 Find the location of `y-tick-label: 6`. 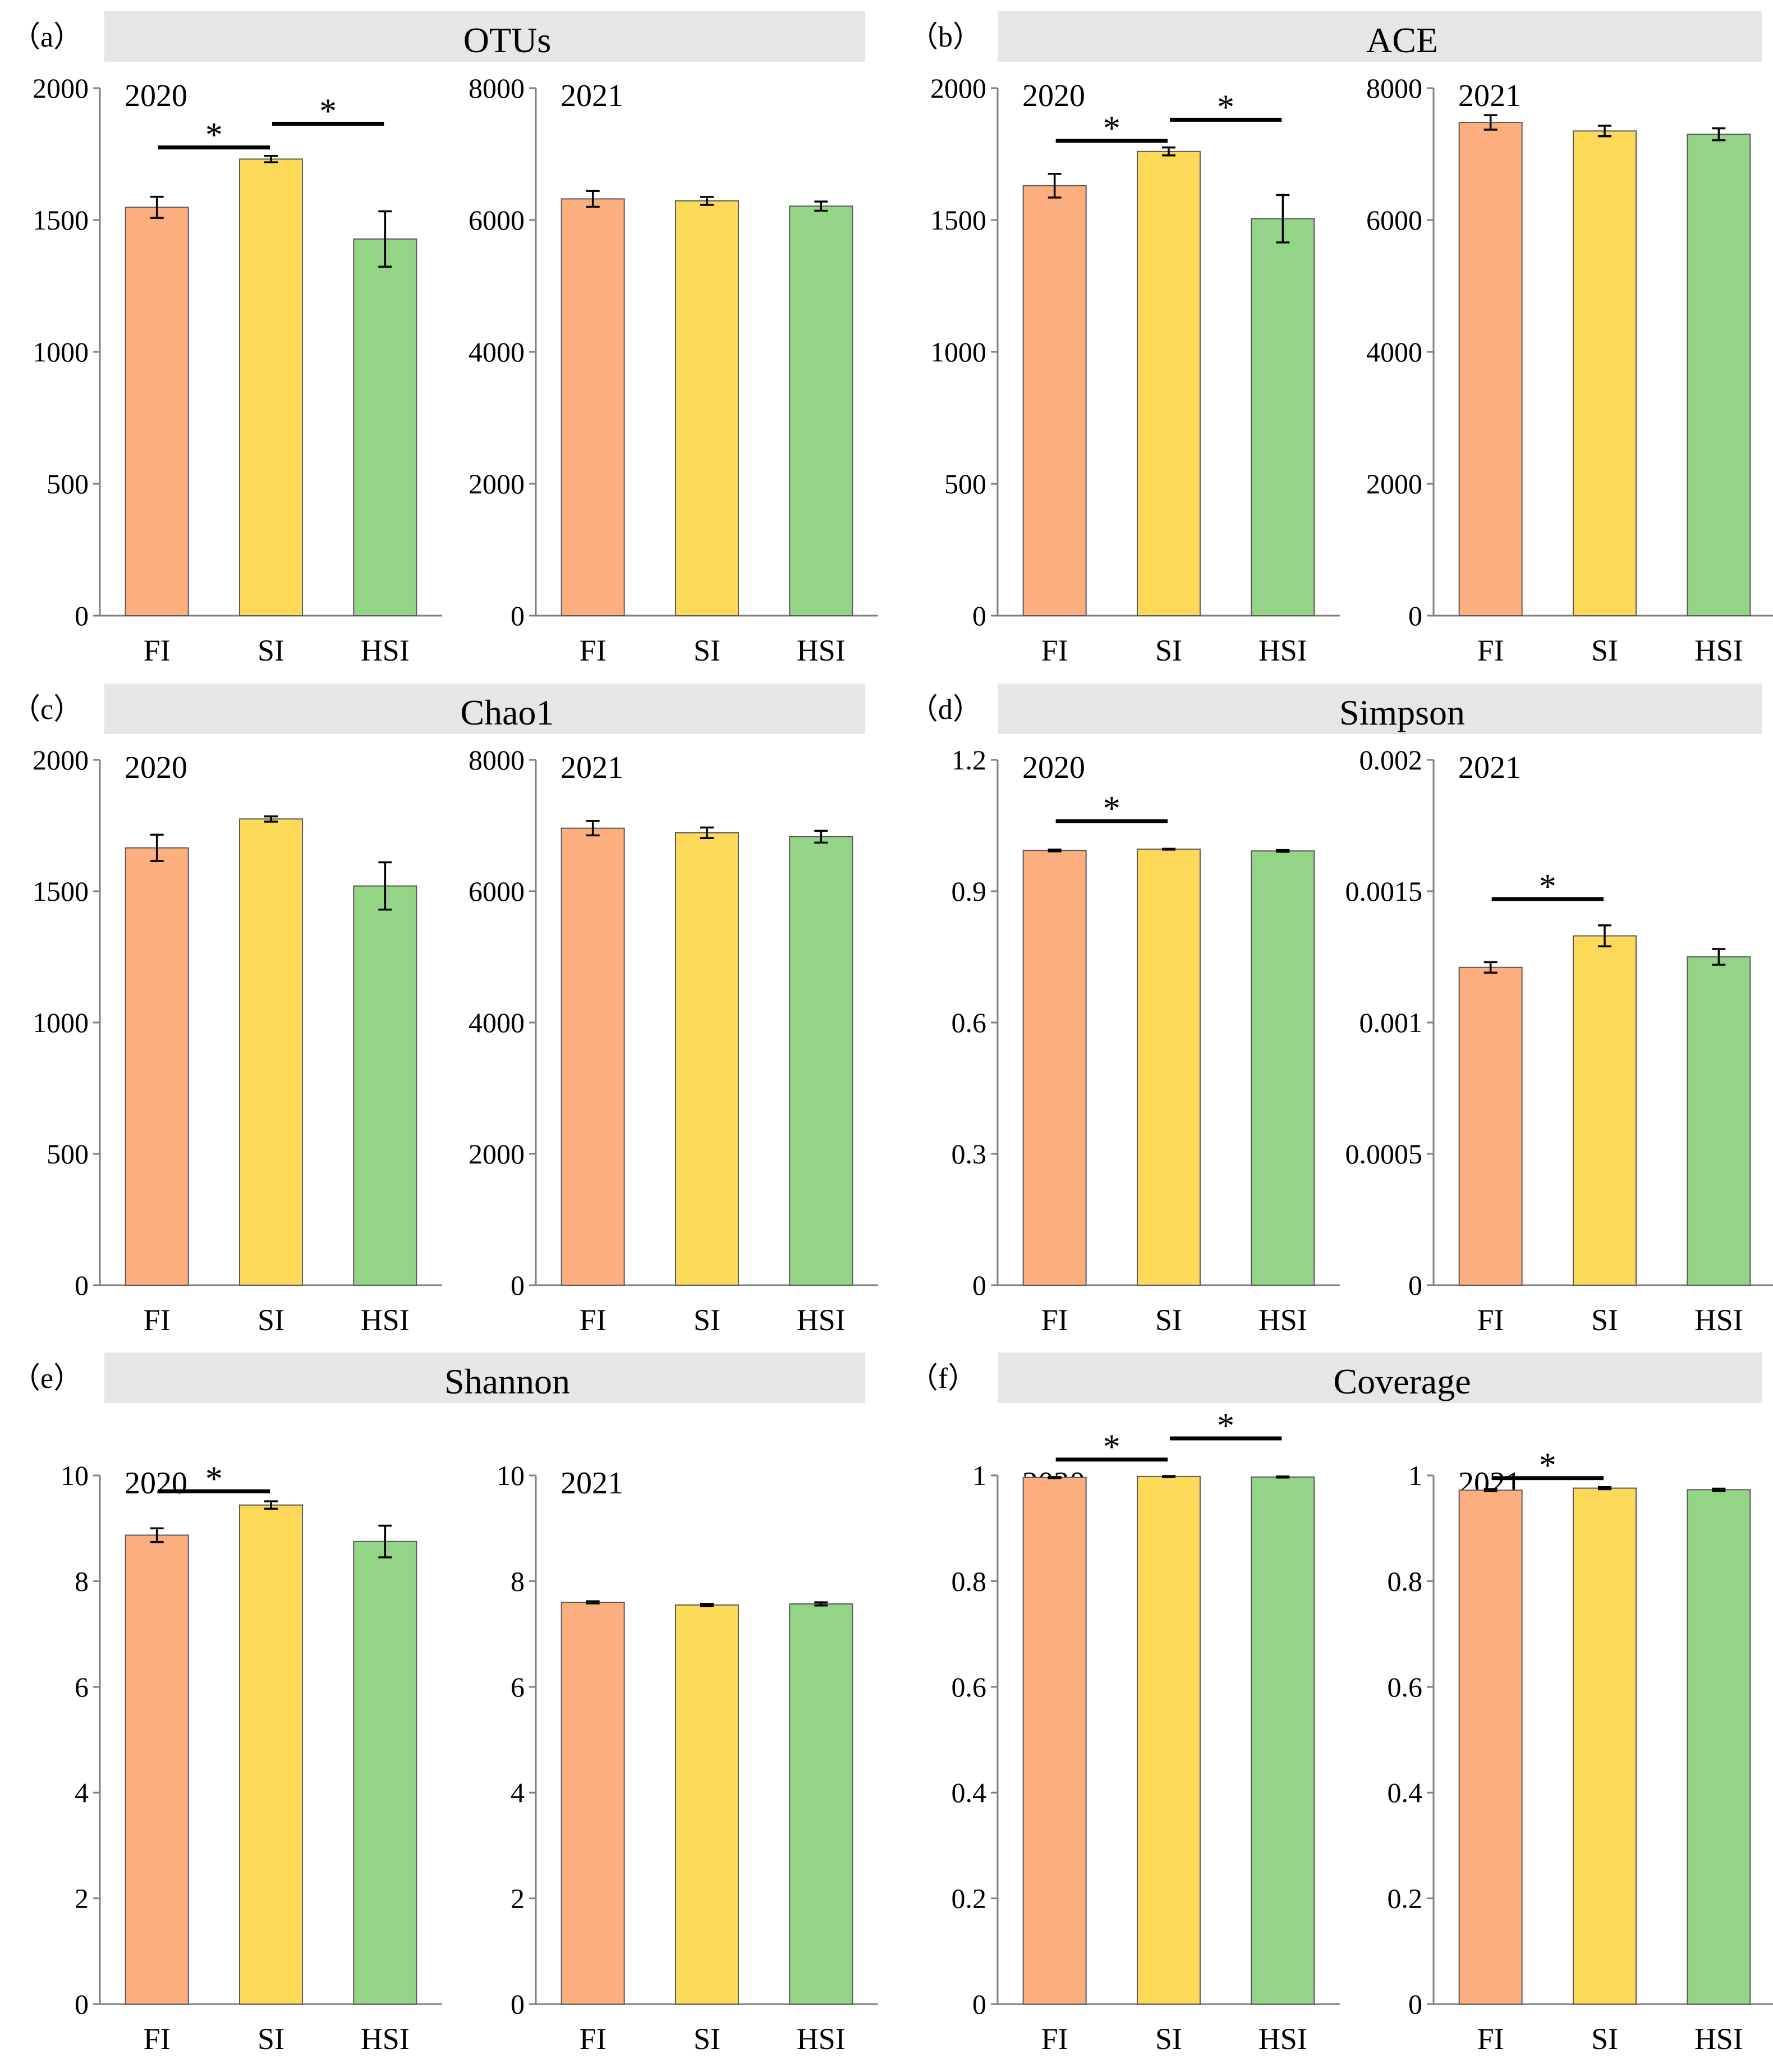

y-tick-label: 6 is located at coordinates (518, 1687).